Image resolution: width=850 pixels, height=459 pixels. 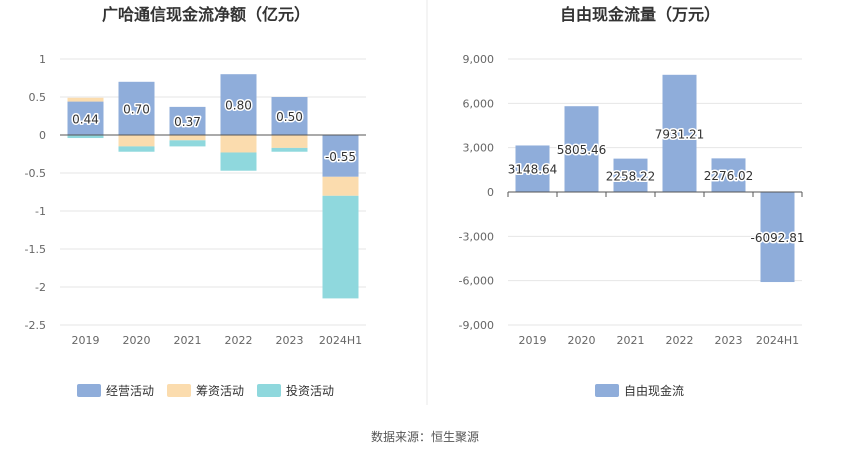 I want to click on free-cash-flow-x-tick-label: 2023, so click(x=729, y=340).